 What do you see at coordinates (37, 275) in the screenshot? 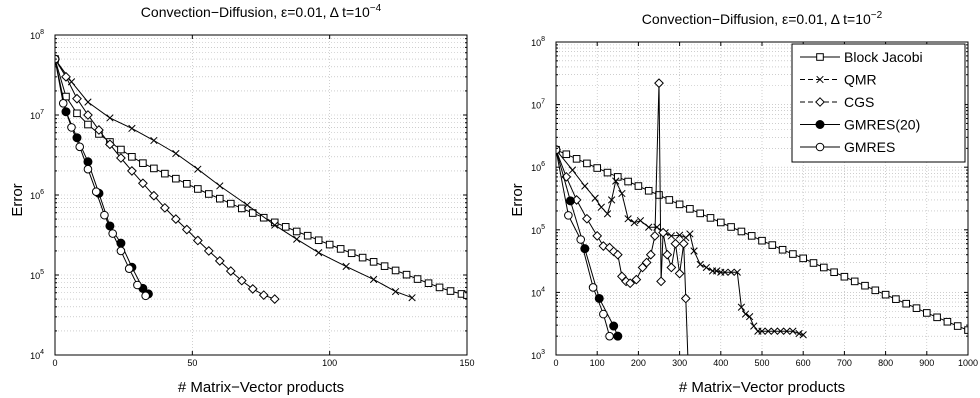
I see `y-tick-label: 10⁵` at bounding box center [37, 275].